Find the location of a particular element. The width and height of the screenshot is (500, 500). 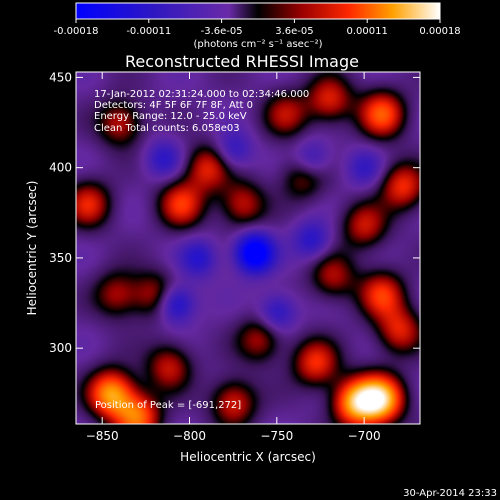

colorbar-tick-label: 0.00018 is located at coordinates (439, 31).